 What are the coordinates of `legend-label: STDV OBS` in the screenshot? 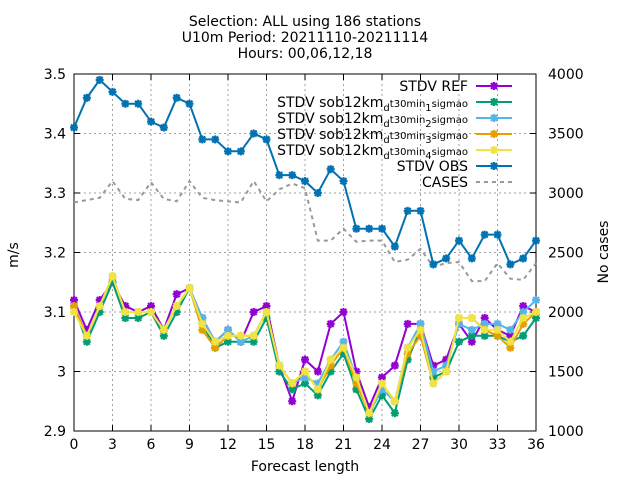 It's located at (432, 167).